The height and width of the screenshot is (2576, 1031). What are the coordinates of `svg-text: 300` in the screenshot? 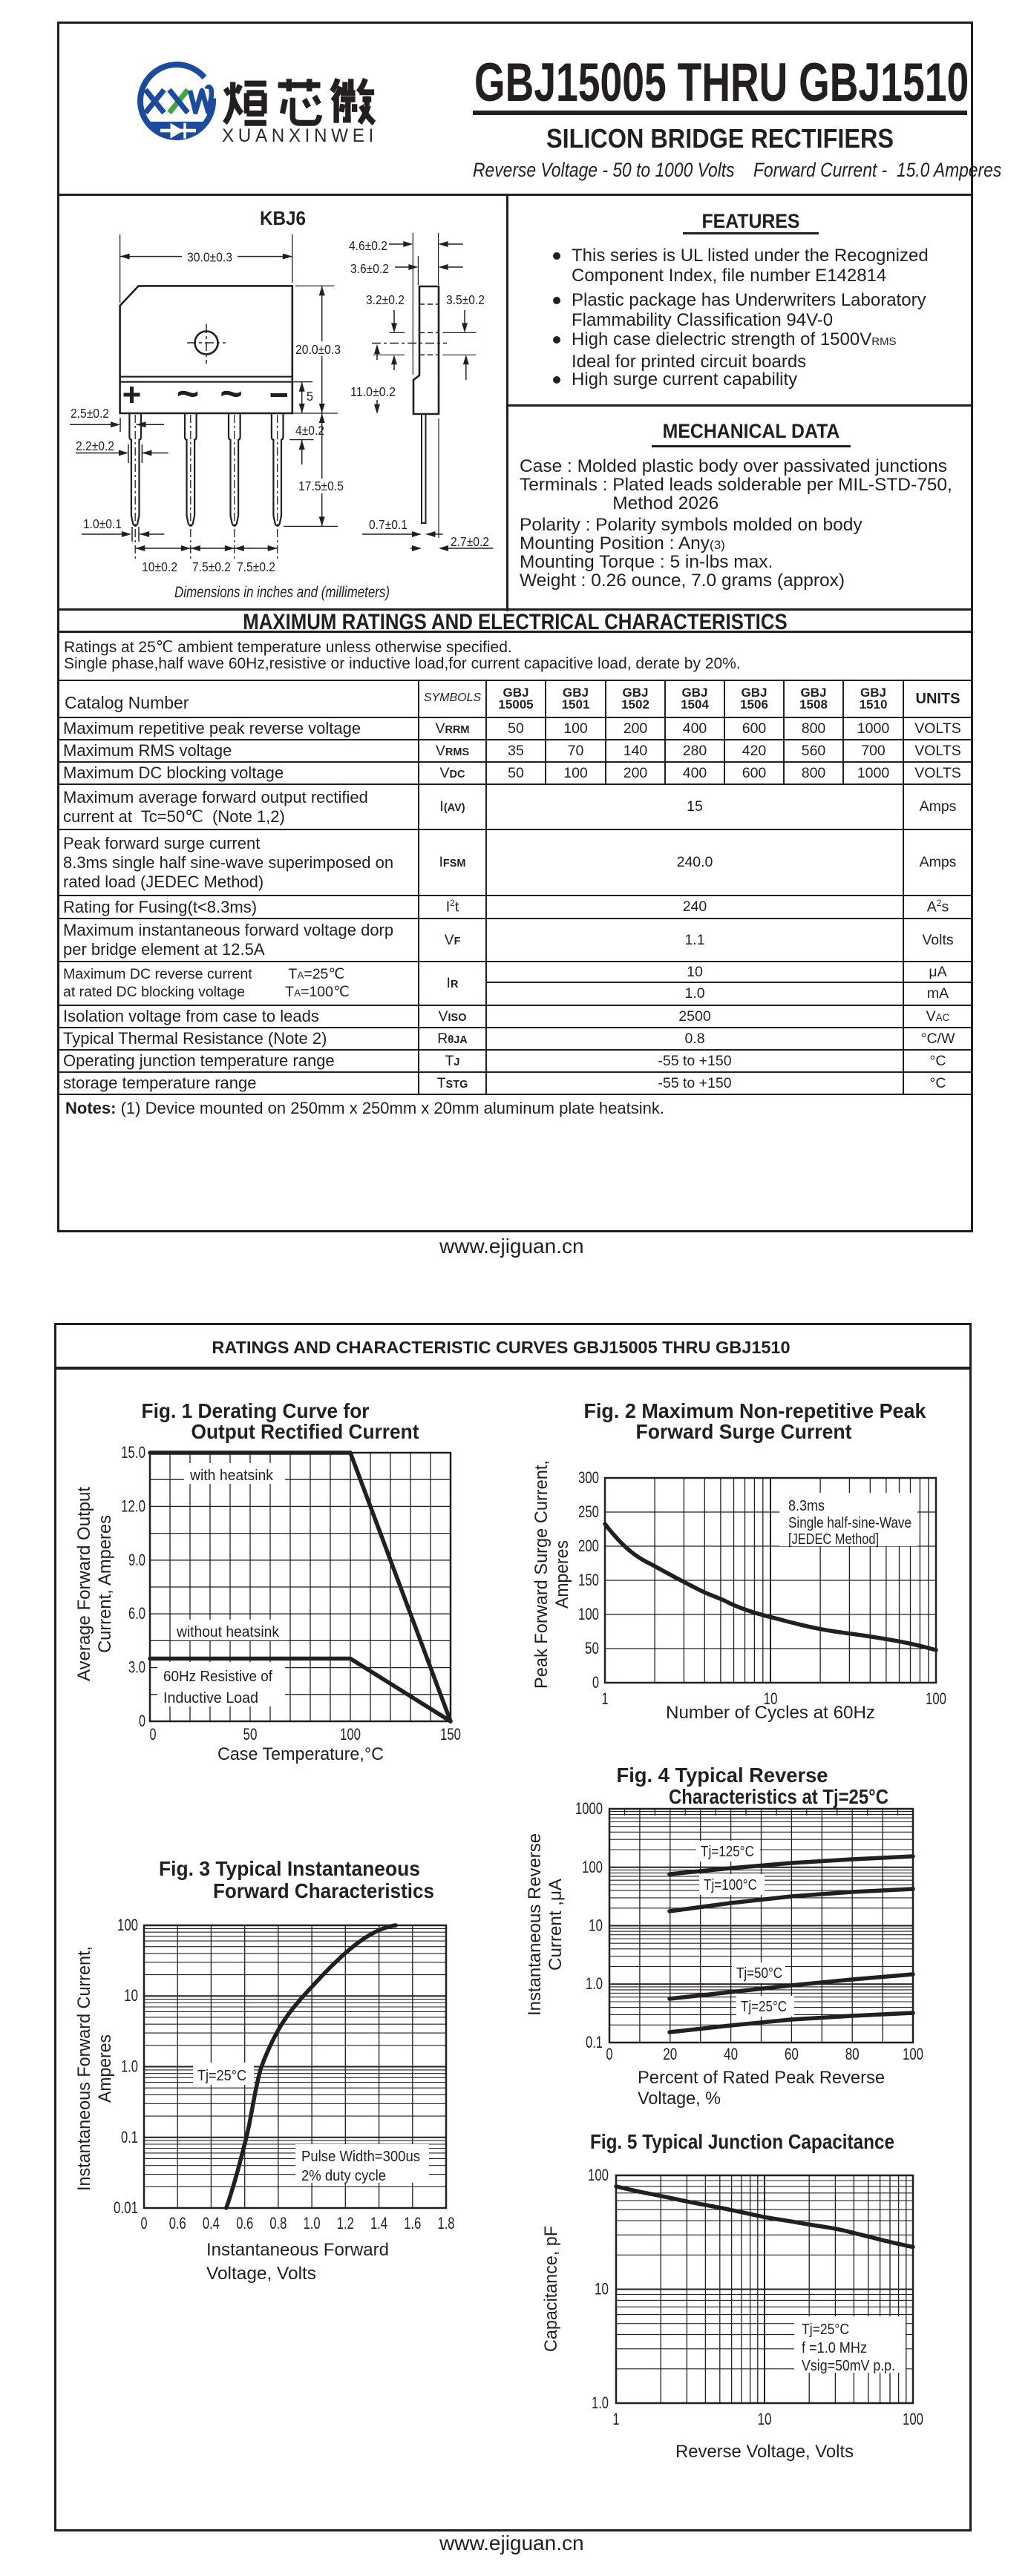 It's located at (588, 1477).